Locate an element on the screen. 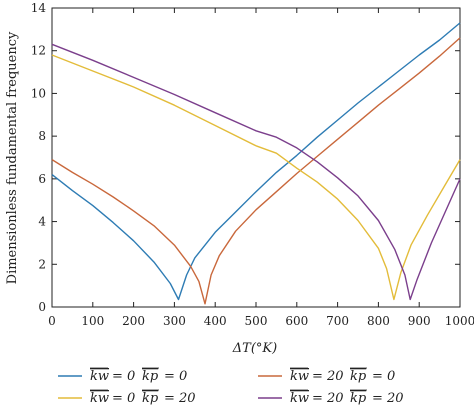 The width and height of the screenshot is (474, 414). y-tick-label: 8 is located at coordinates (42, 136).